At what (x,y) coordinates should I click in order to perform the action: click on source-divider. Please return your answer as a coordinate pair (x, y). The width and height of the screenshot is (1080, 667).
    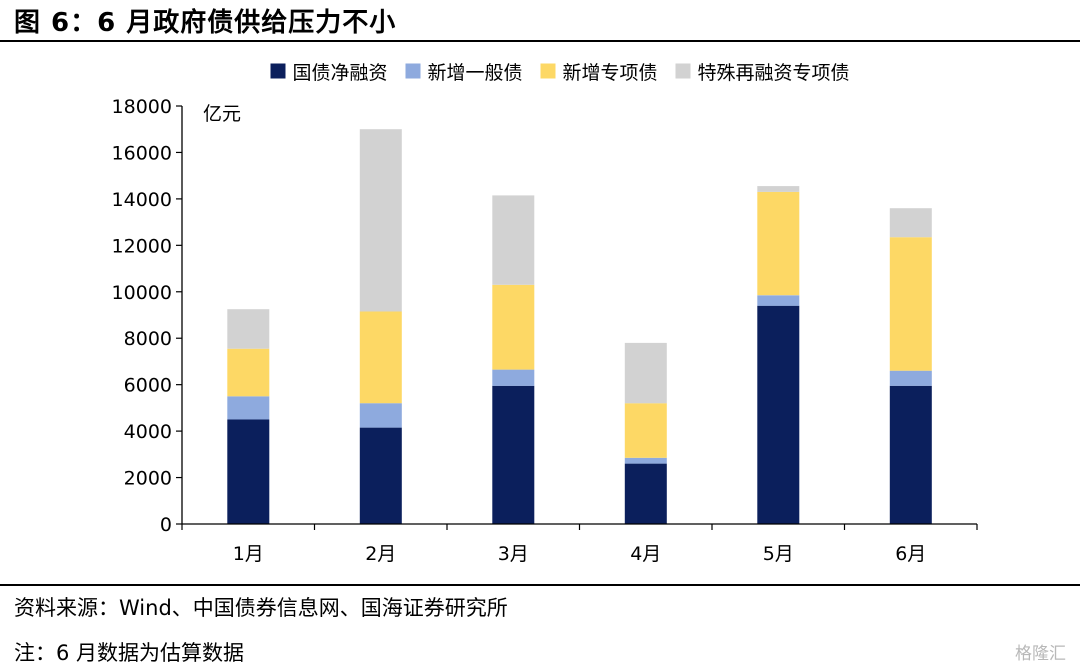
    Looking at the image, I should click on (540, 585).